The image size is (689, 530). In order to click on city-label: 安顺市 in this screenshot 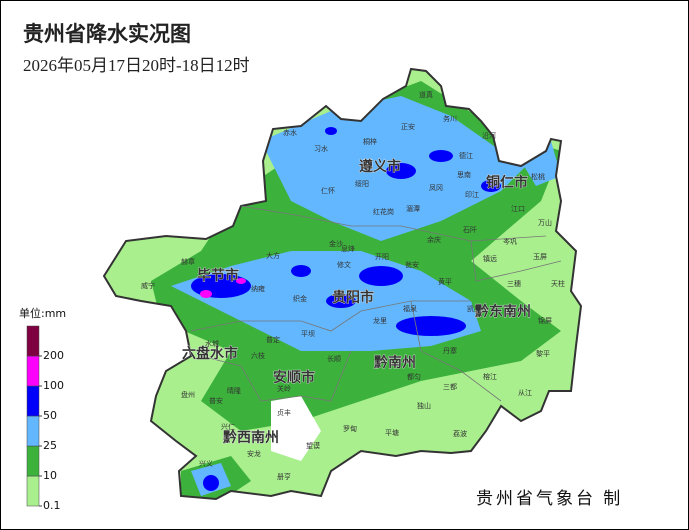, I will do `click(294, 377)`.